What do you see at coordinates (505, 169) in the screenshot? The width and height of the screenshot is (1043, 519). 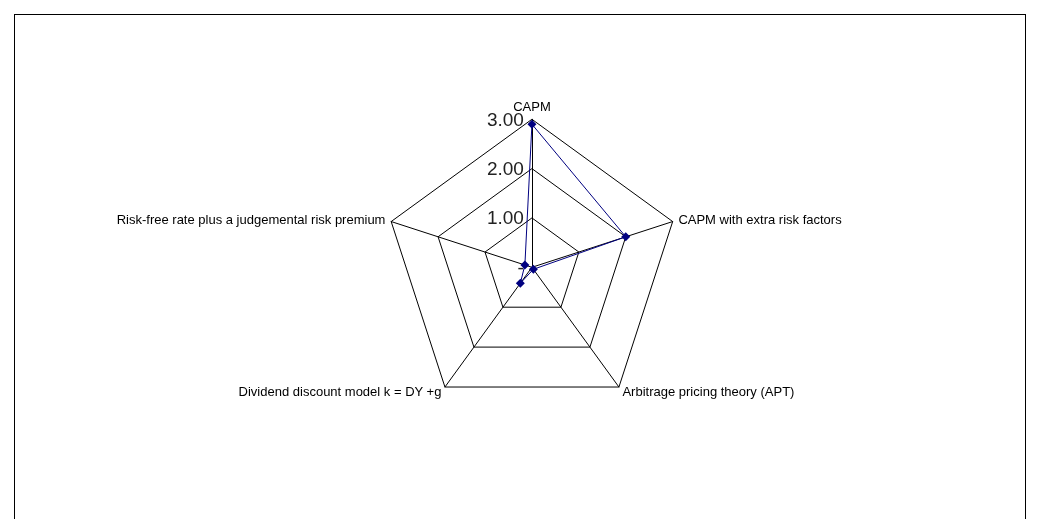 I see `y-tick-label: 2.00` at bounding box center [505, 169].